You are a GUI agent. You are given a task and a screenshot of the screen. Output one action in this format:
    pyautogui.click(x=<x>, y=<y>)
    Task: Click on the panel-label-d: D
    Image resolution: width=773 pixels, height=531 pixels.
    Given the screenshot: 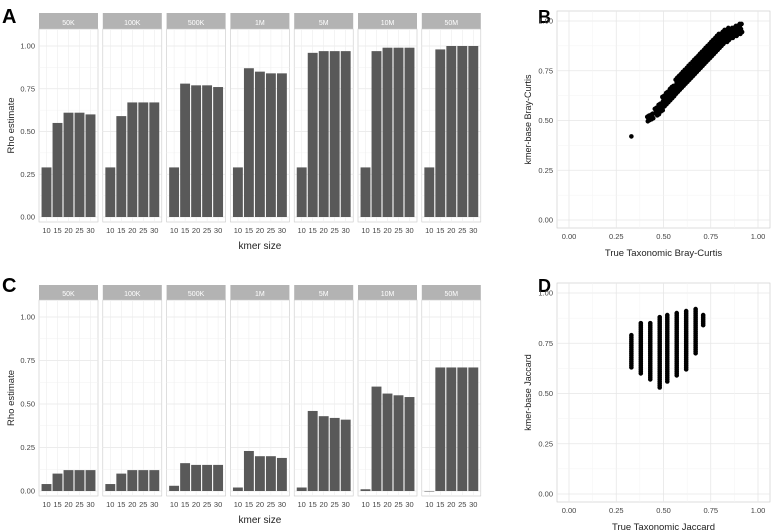 What is the action you would take?
    pyautogui.click(x=544, y=286)
    